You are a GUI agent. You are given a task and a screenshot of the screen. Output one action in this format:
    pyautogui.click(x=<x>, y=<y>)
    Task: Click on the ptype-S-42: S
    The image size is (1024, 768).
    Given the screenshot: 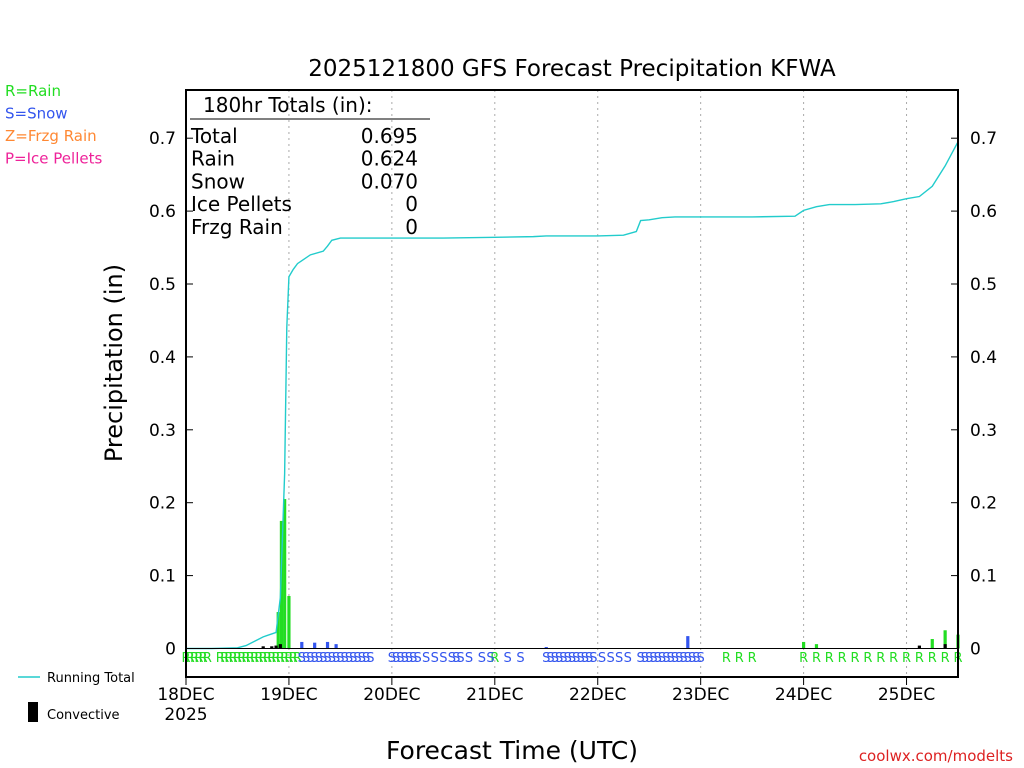 What is the action you would take?
    pyautogui.click(x=366, y=658)
    